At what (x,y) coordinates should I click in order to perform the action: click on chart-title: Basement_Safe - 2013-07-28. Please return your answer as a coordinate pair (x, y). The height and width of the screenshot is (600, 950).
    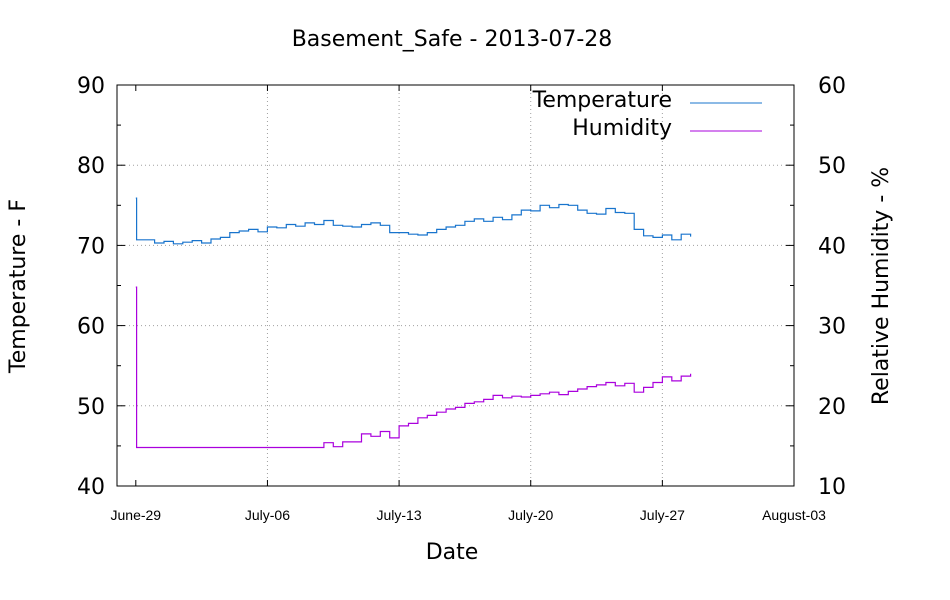
    Looking at the image, I should click on (452, 39).